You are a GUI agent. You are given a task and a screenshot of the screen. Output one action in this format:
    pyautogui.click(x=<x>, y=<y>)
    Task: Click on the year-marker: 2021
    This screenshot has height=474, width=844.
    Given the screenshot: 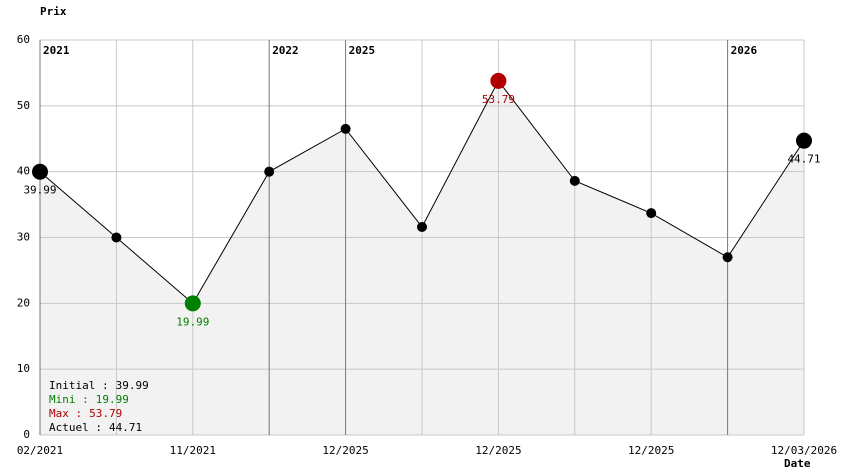 What is the action you would take?
    pyautogui.click(x=56, y=50)
    